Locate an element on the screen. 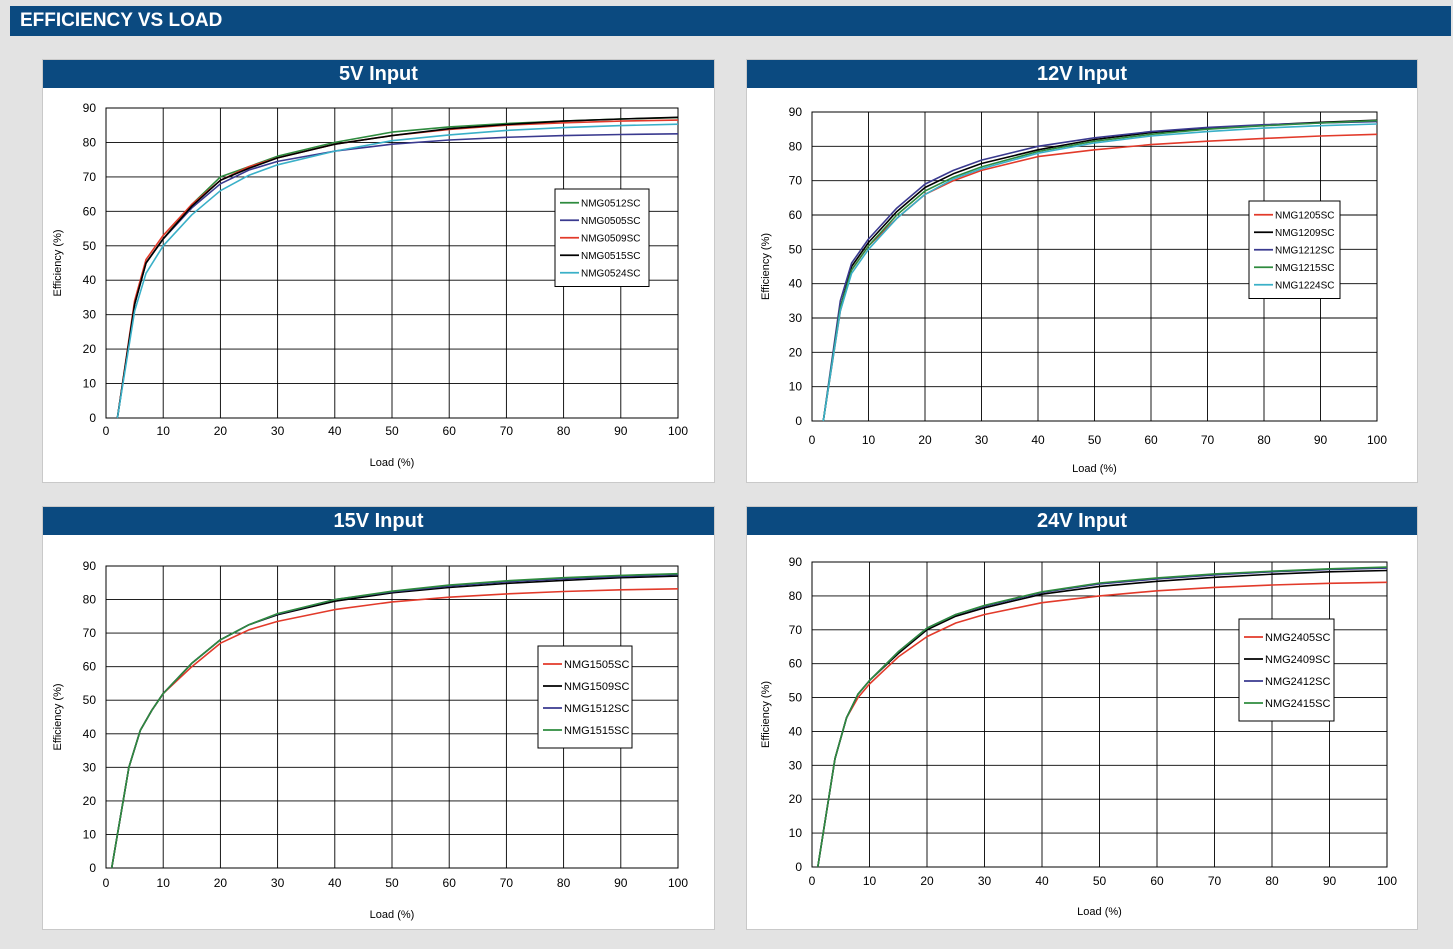  series-line-nmg1515sc is located at coordinates (394, 720).